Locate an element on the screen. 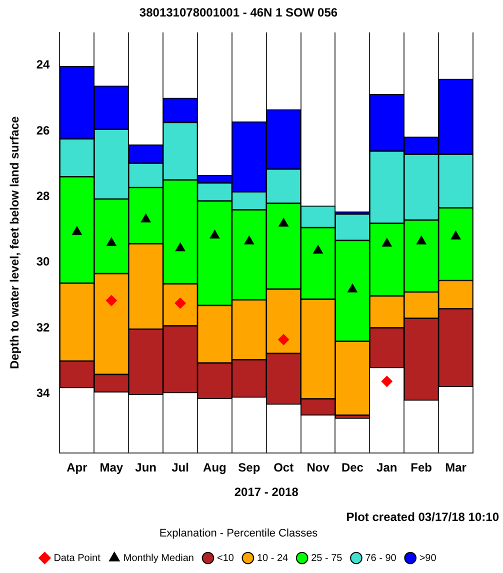 Image resolution: width=503 pixels, height=573 pixels. chart-title: 380131078001001 - 46N 1 SOW 056 is located at coordinates (238, 13).